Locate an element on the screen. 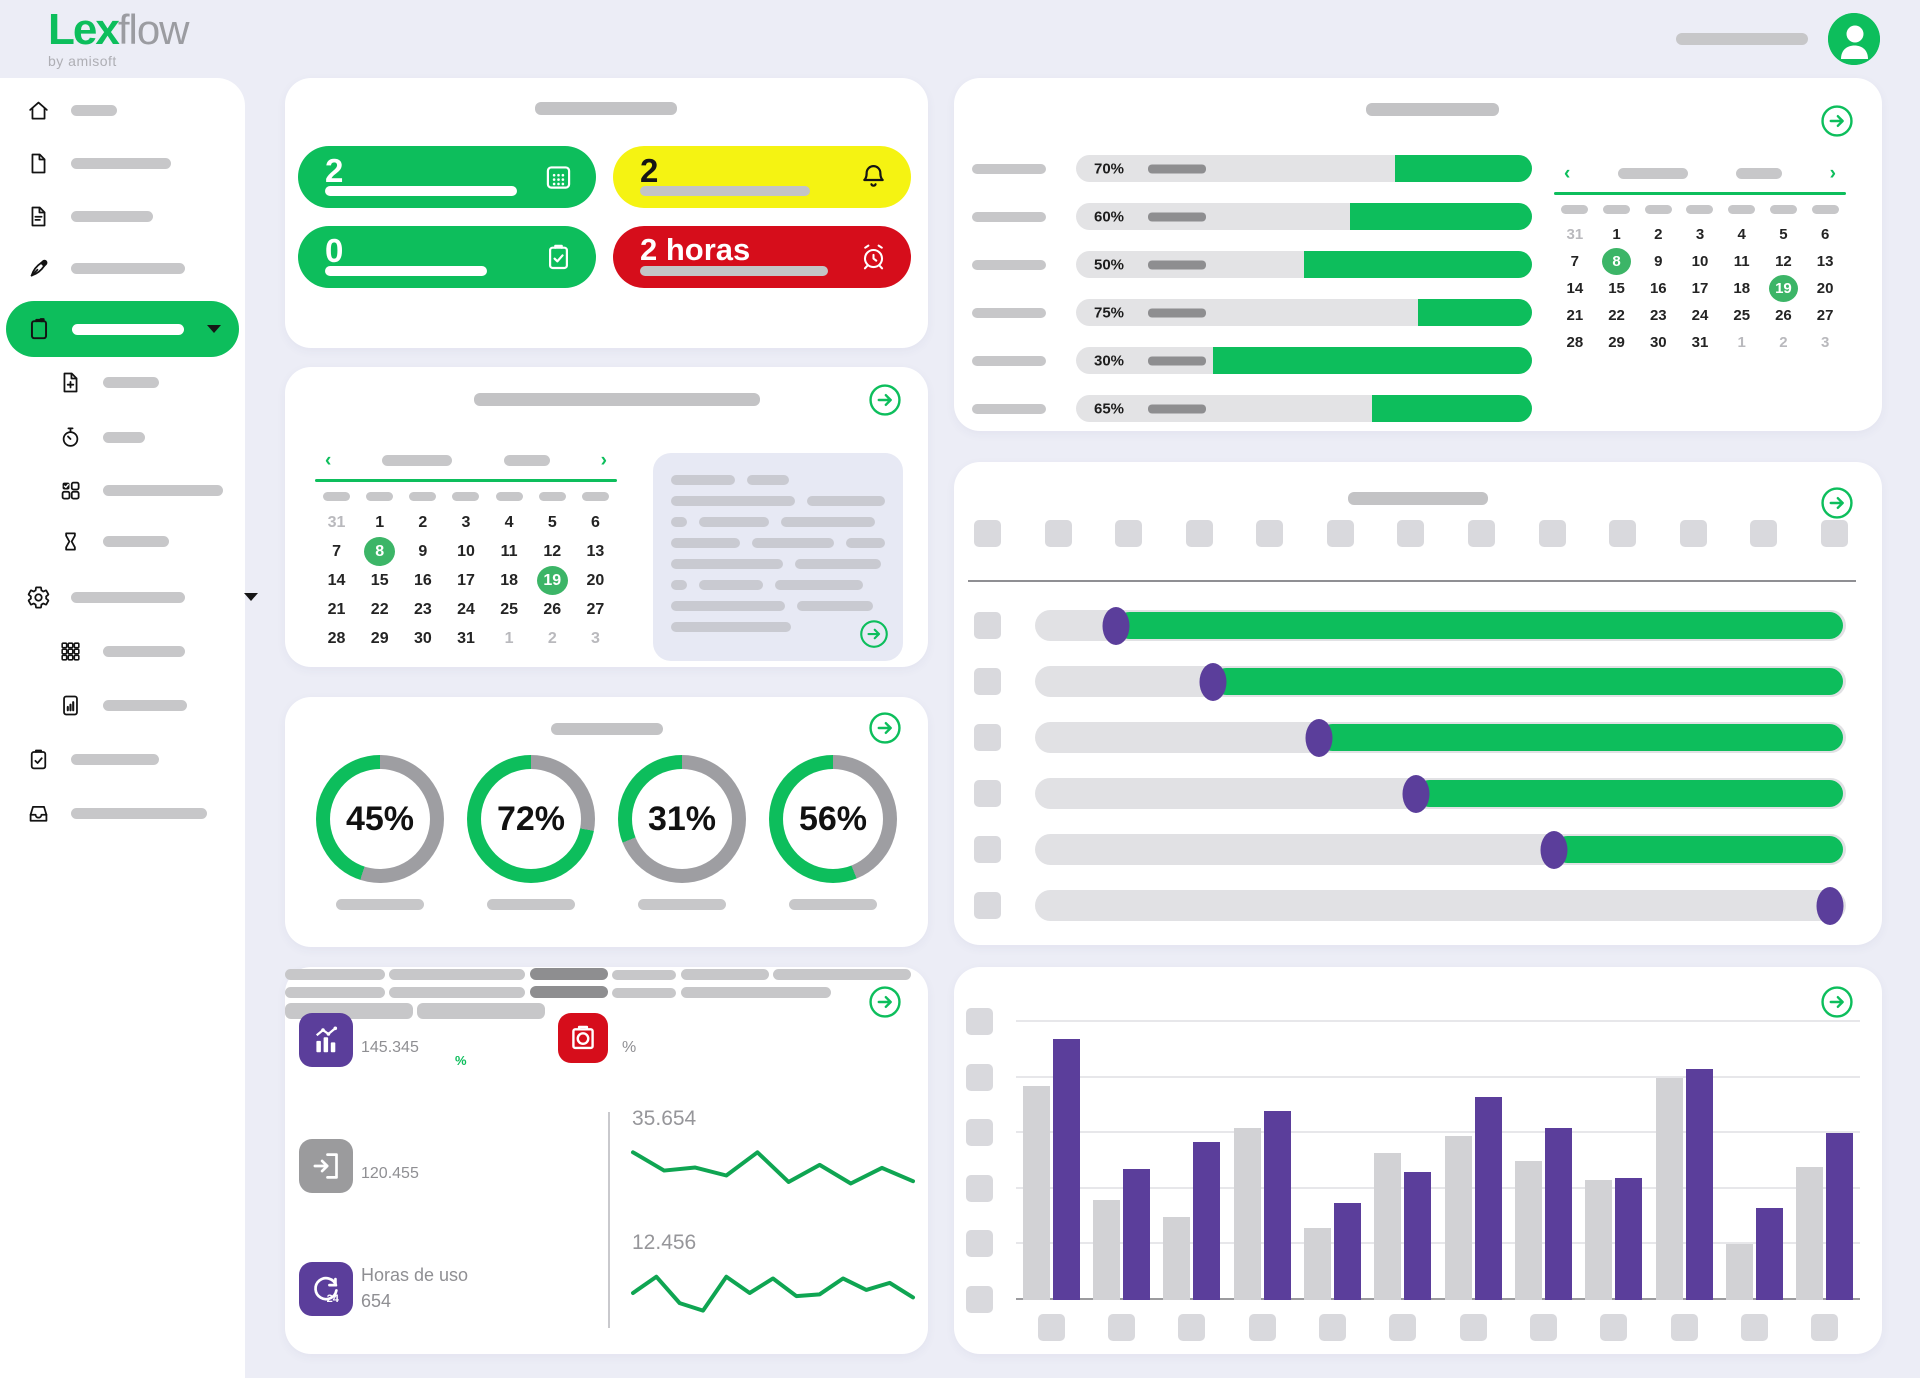 The width and height of the screenshot is (1920, 1378). open-notes-button is located at coordinates (874, 634).